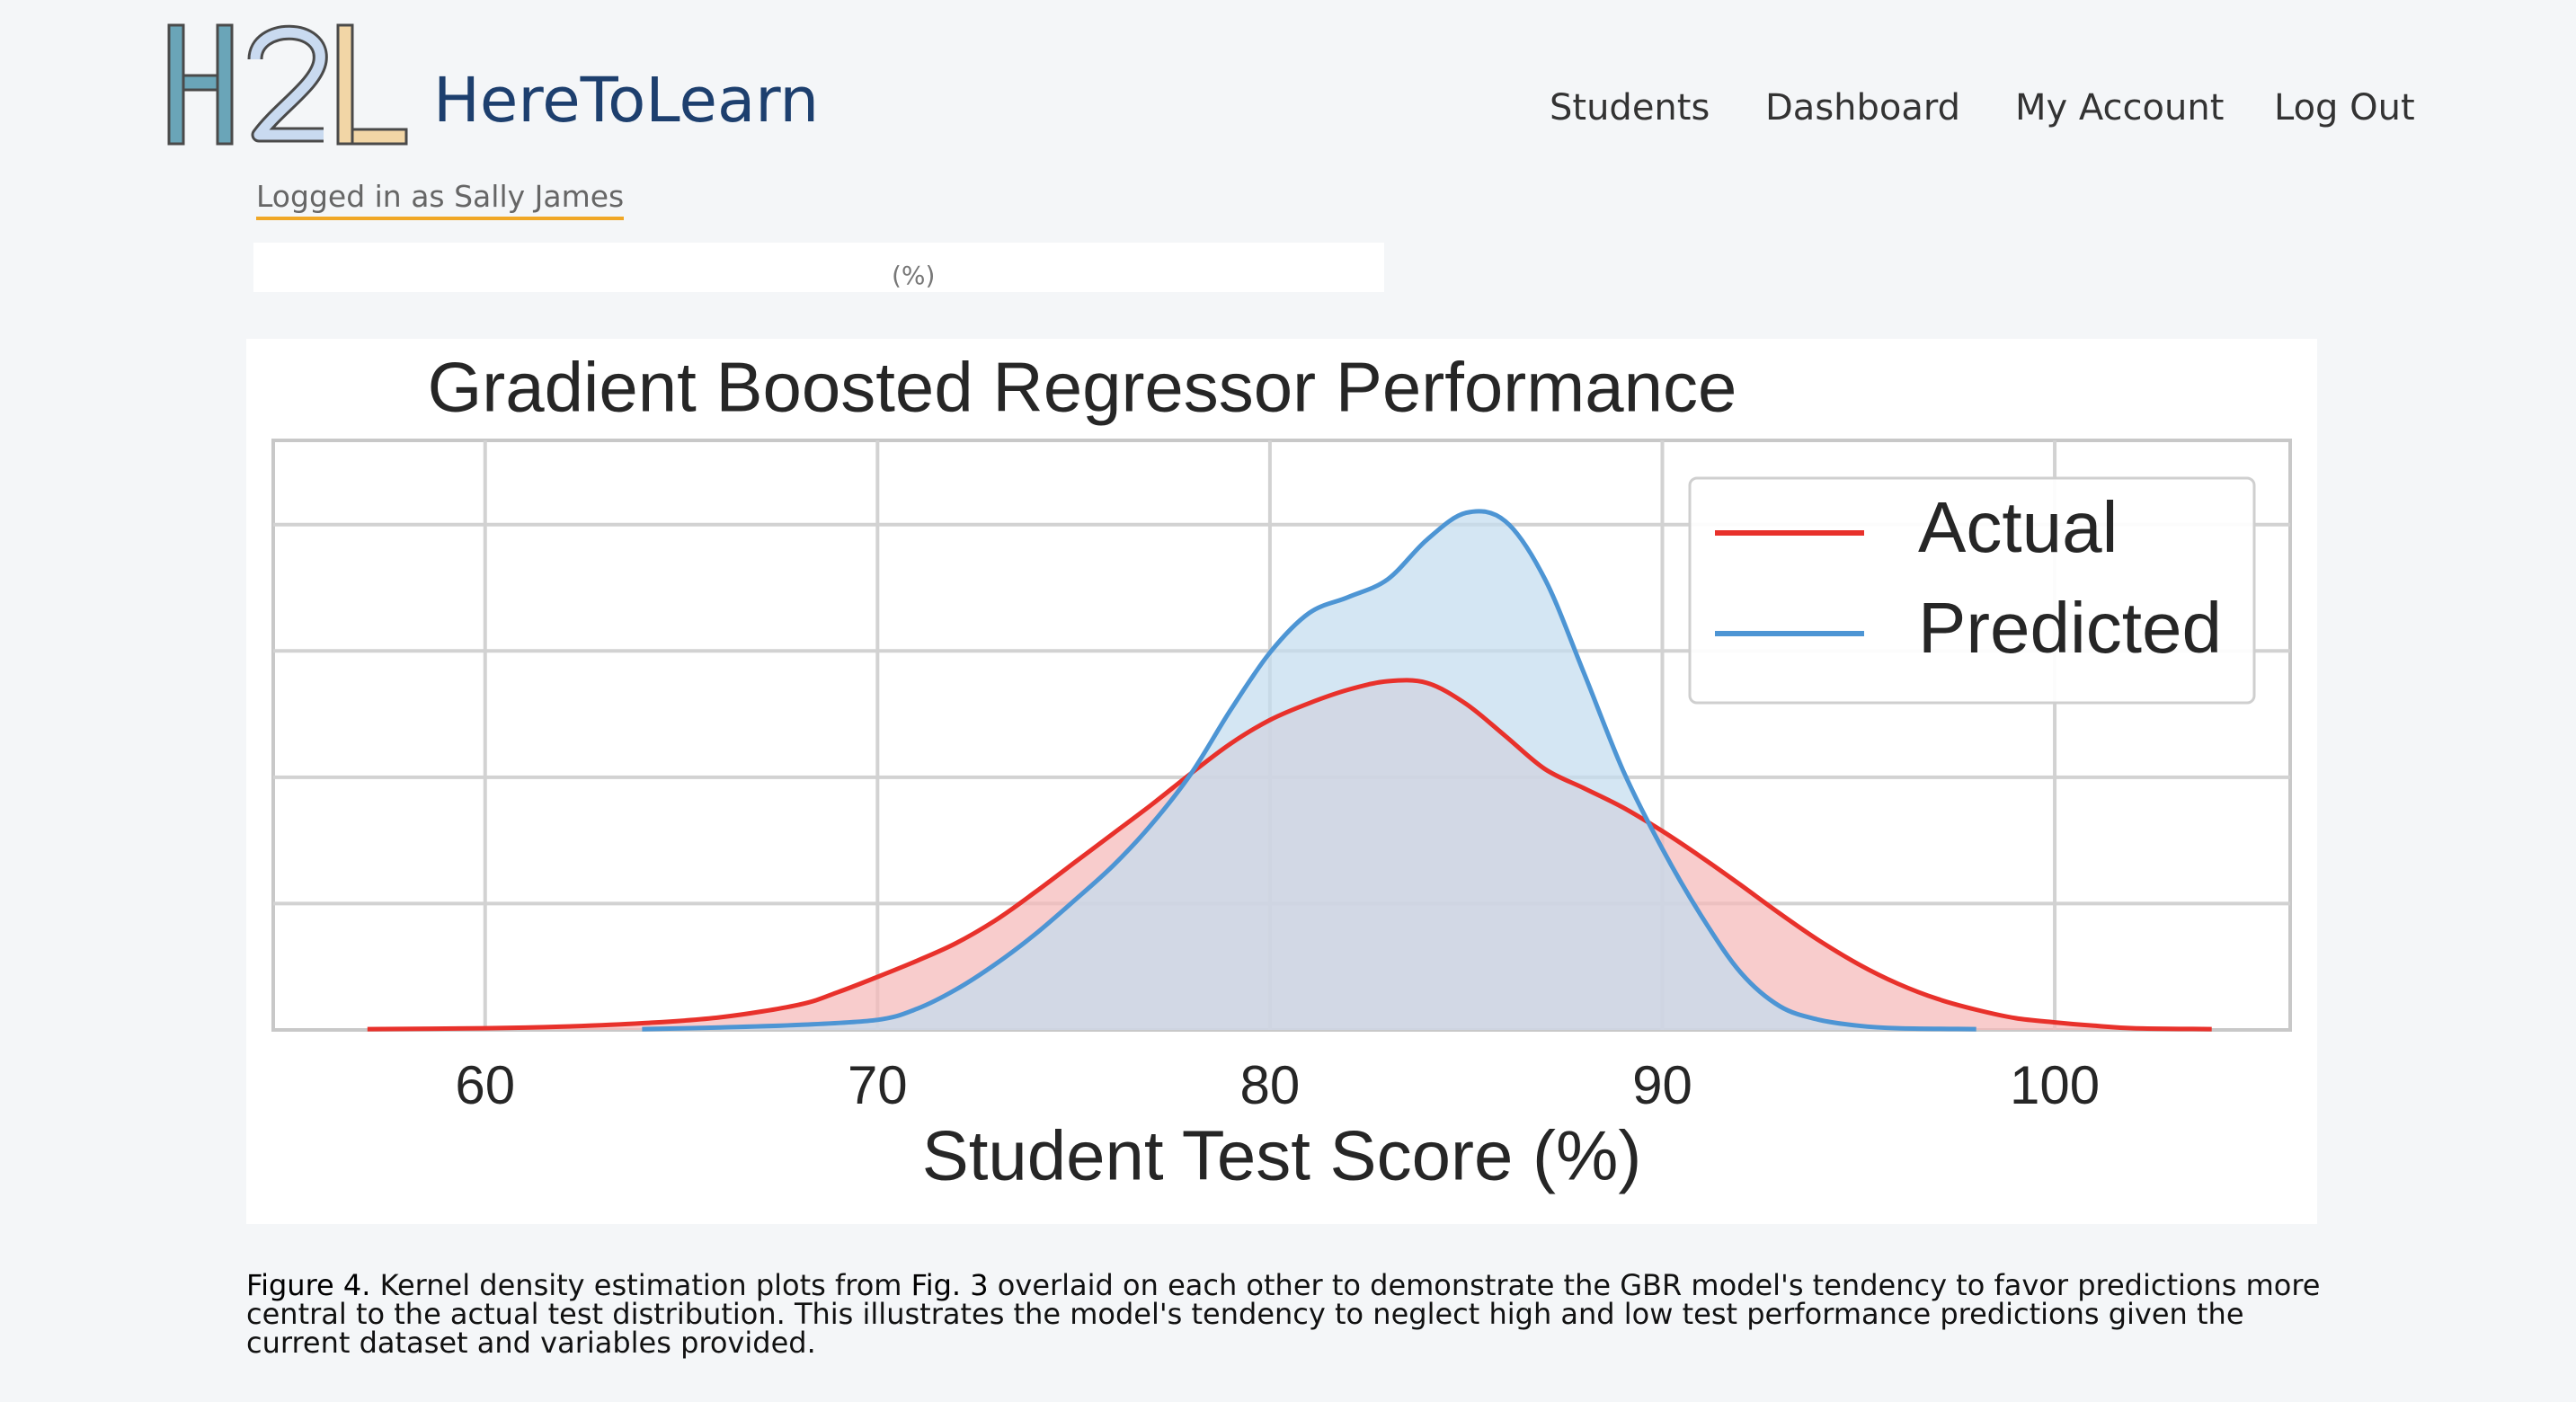 Image resolution: width=2576 pixels, height=1402 pixels. What do you see at coordinates (2120, 108) in the screenshot?
I see `nav-my-account: My Account` at bounding box center [2120, 108].